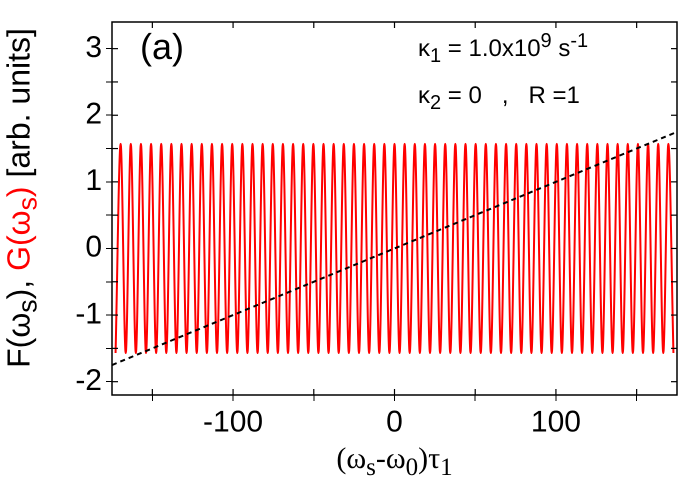 This screenshot has width=692, height=490. What do you see at coordinates (555, 421) in the screenshot?
I see `x-tick-label: 100` at bounding box center [555, 421].